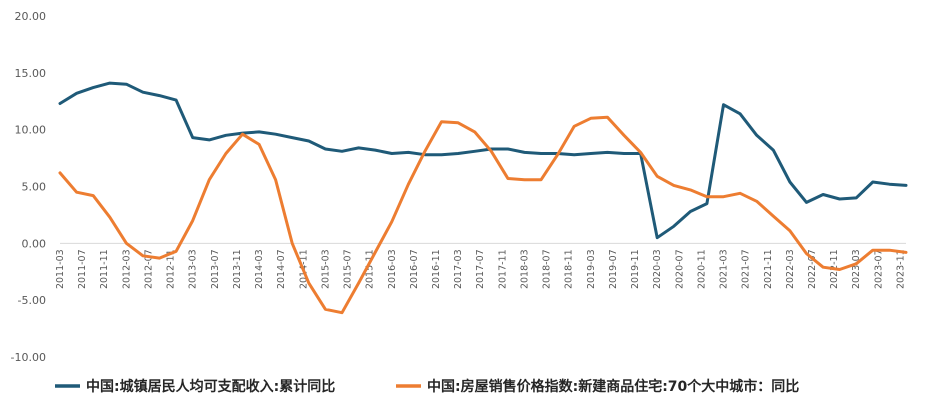 The width and height of the screenshot is (925, 412). What do you see at coordinates (370, 269) in the screenshot?
I see `x-tick-label: 2015-11` at bounding box center [370, 269].